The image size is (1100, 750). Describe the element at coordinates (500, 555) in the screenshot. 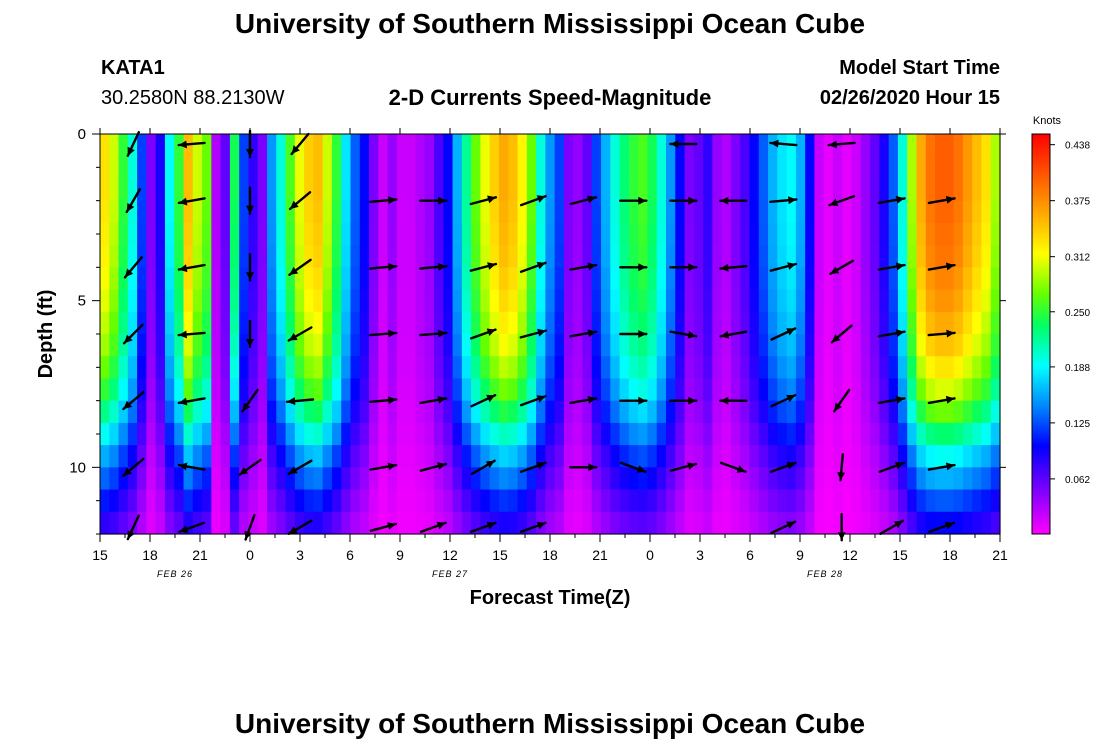

I see `x-tick-label: 15` at that location.